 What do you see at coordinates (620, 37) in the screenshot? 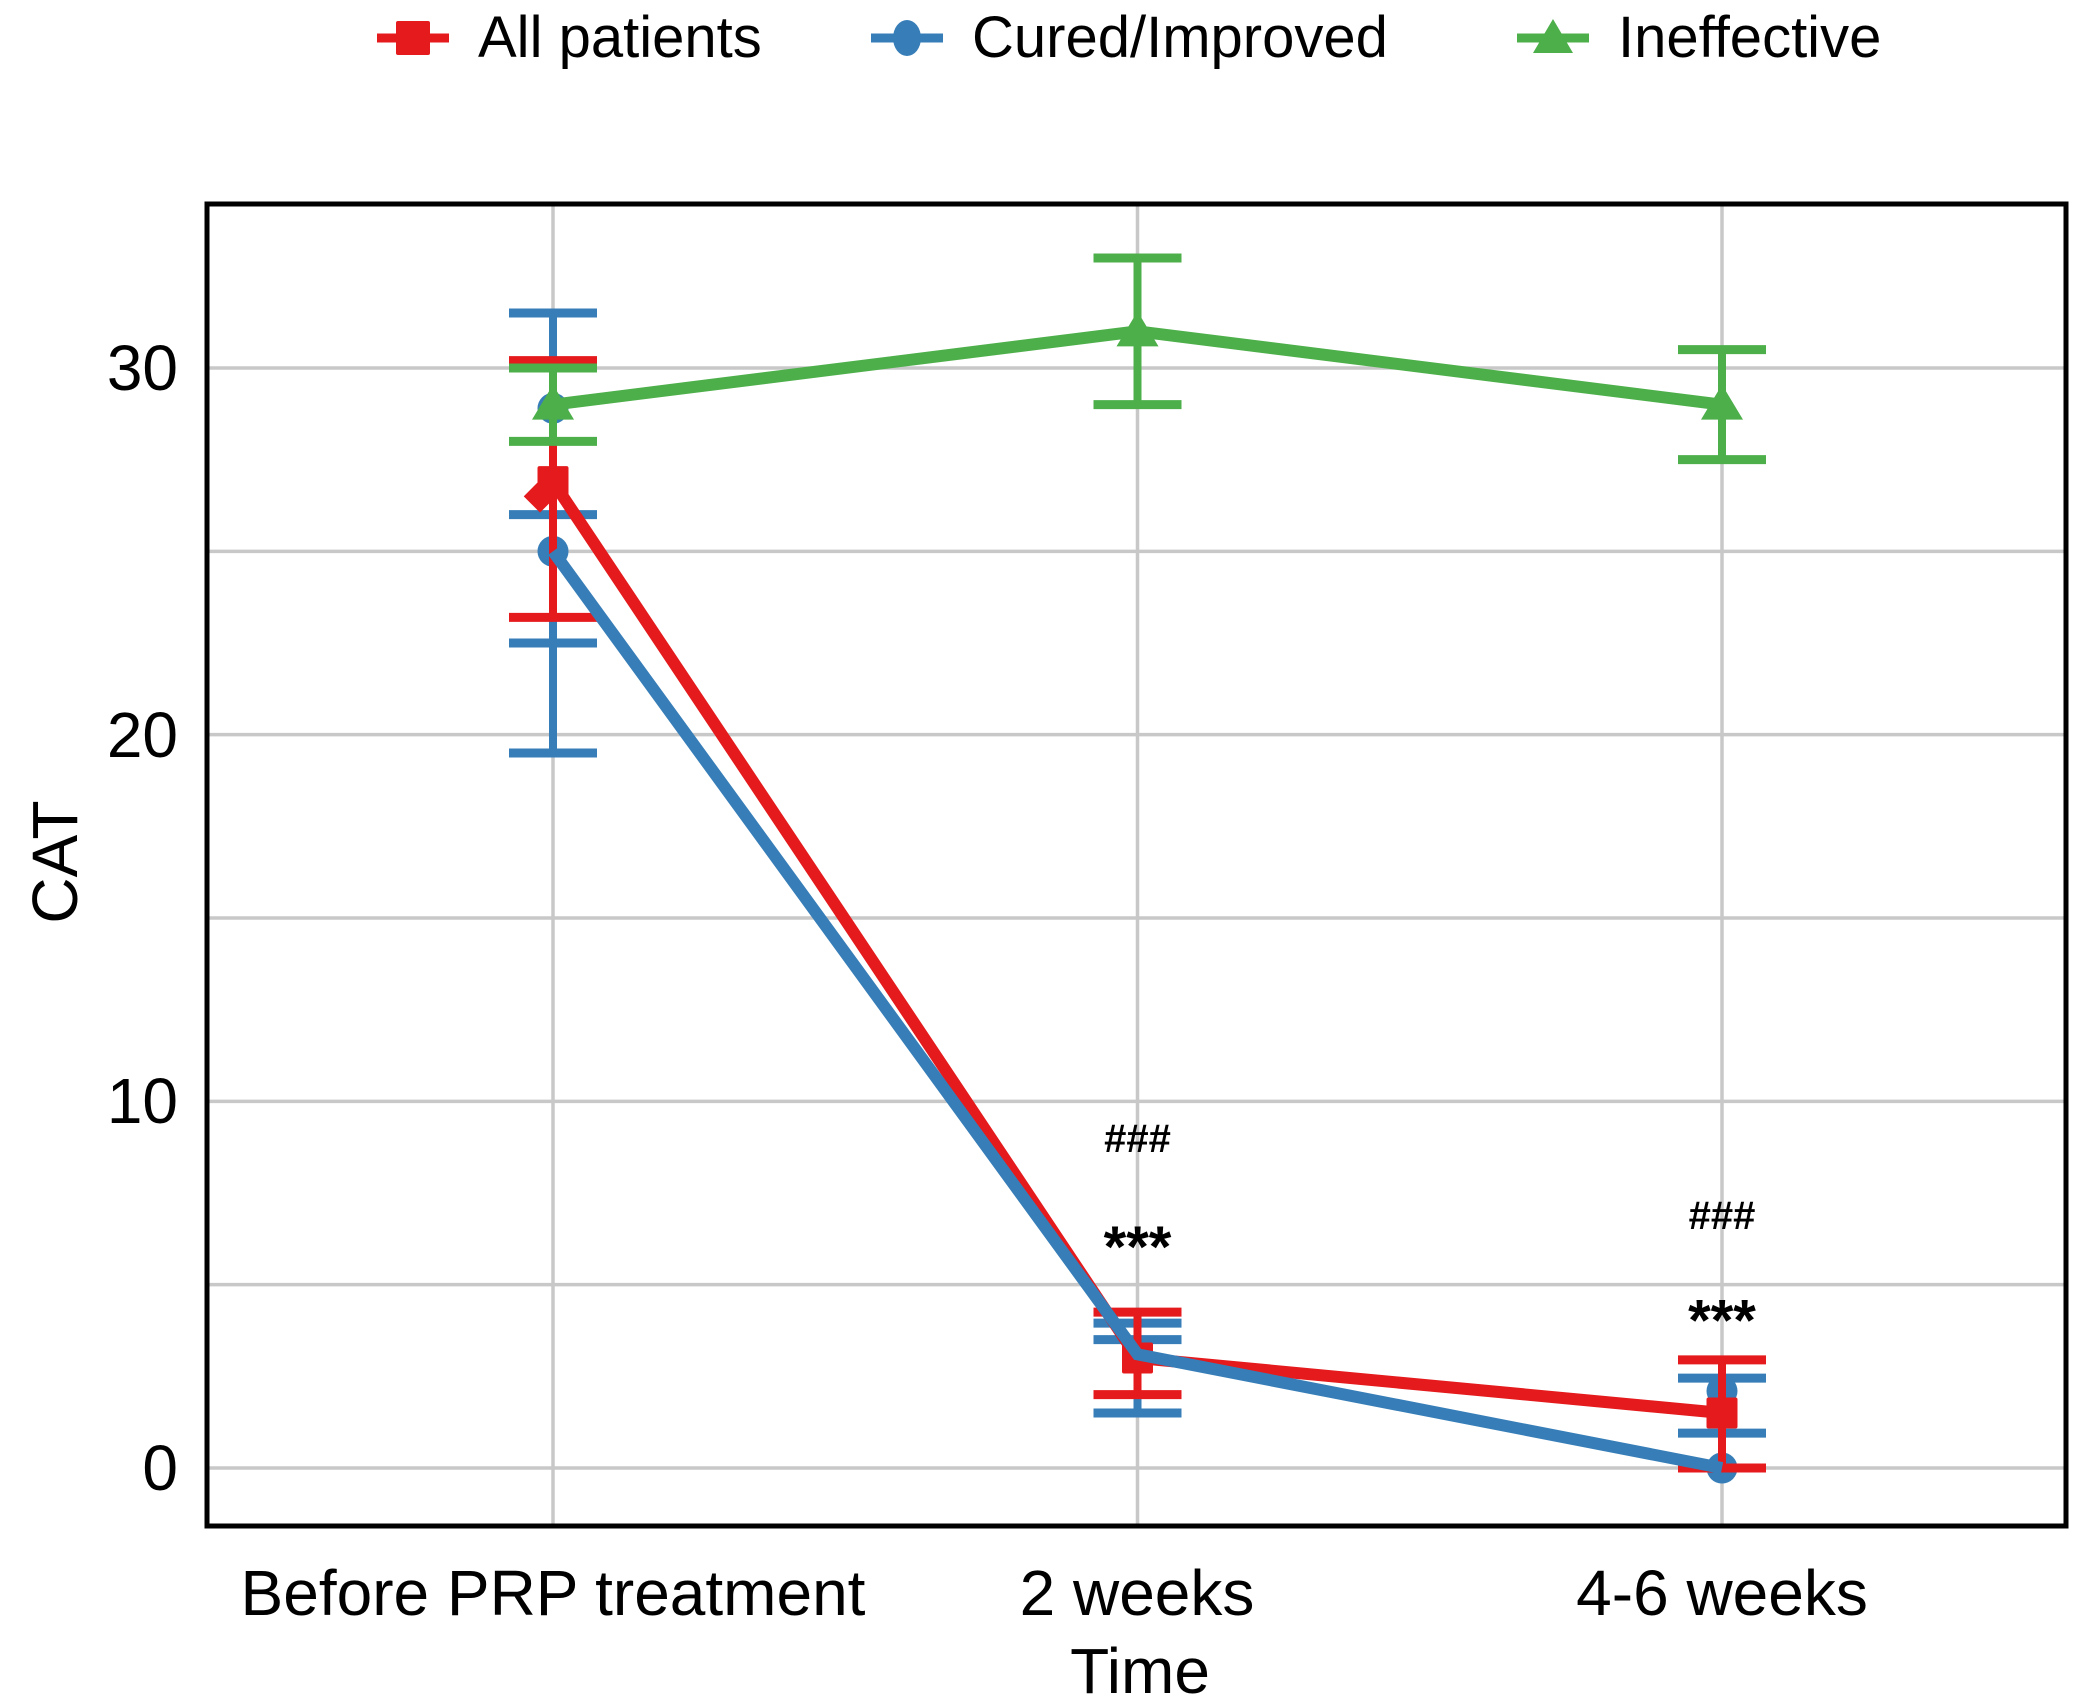
I see `legend-label: All patients` at bounding box center [620, 37].